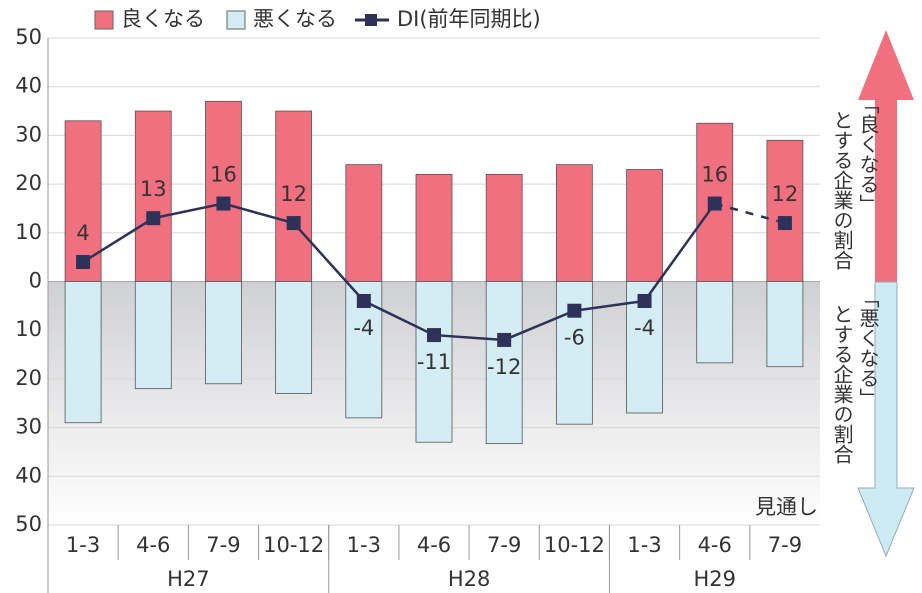 The image size is (922, 593). Describe the element at coordinates (868, 154) in the screenshot. I see `side-label: 「良くなる」` at that location.